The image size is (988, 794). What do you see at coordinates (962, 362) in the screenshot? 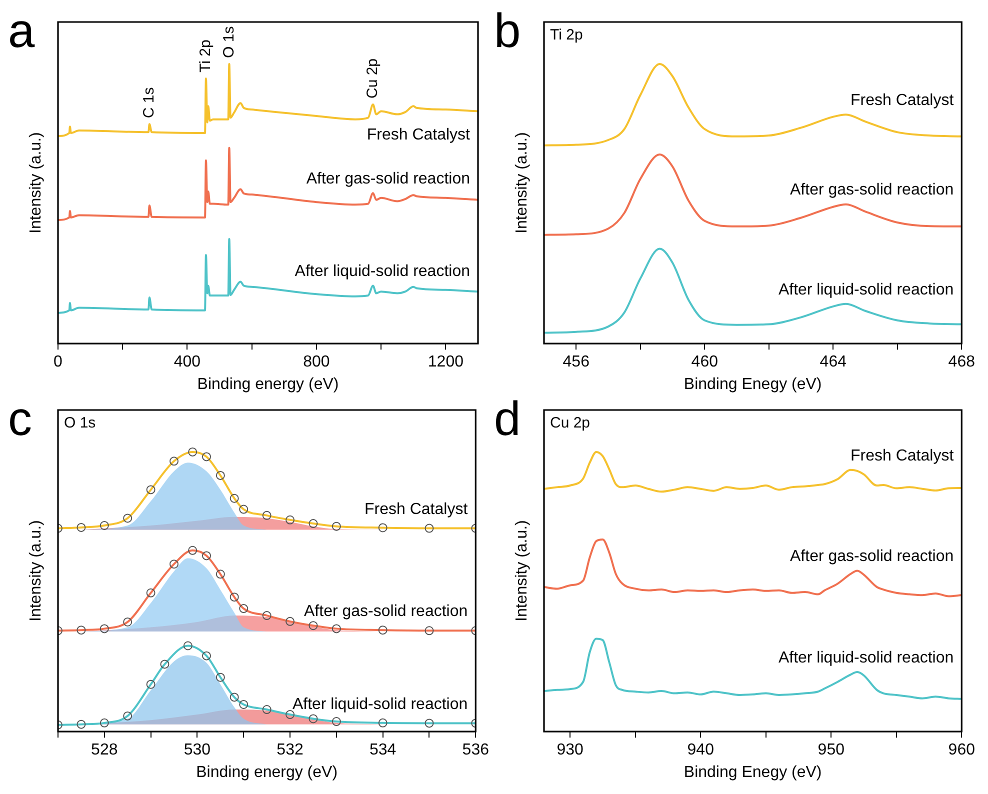
I see `x-tick-label: 468` at bounding box center [962, 362].